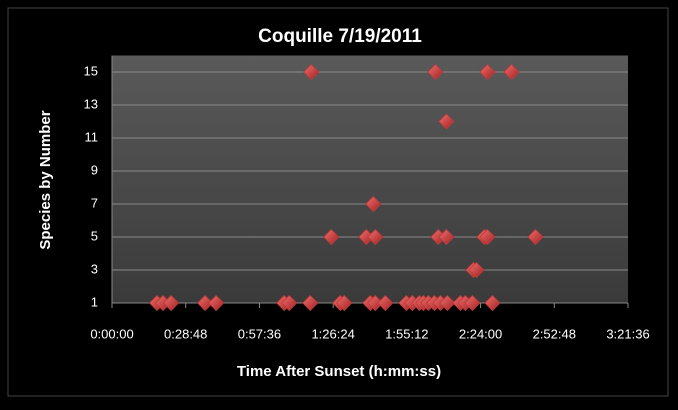  Describe the element at coordinates (259, 333) in the screenshot. I see `x-tick-label: 0:57:36` at that location.